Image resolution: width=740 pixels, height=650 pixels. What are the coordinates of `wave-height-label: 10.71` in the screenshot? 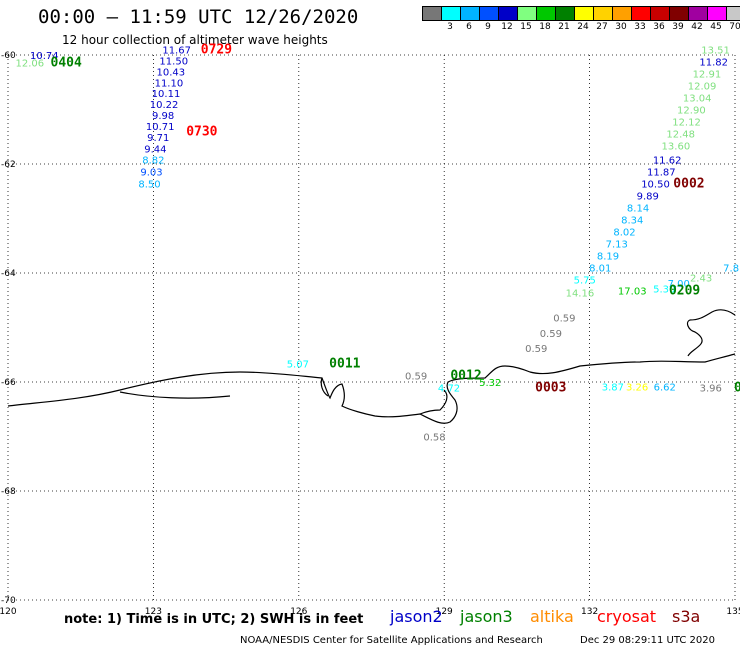 It's located at (160, 127).